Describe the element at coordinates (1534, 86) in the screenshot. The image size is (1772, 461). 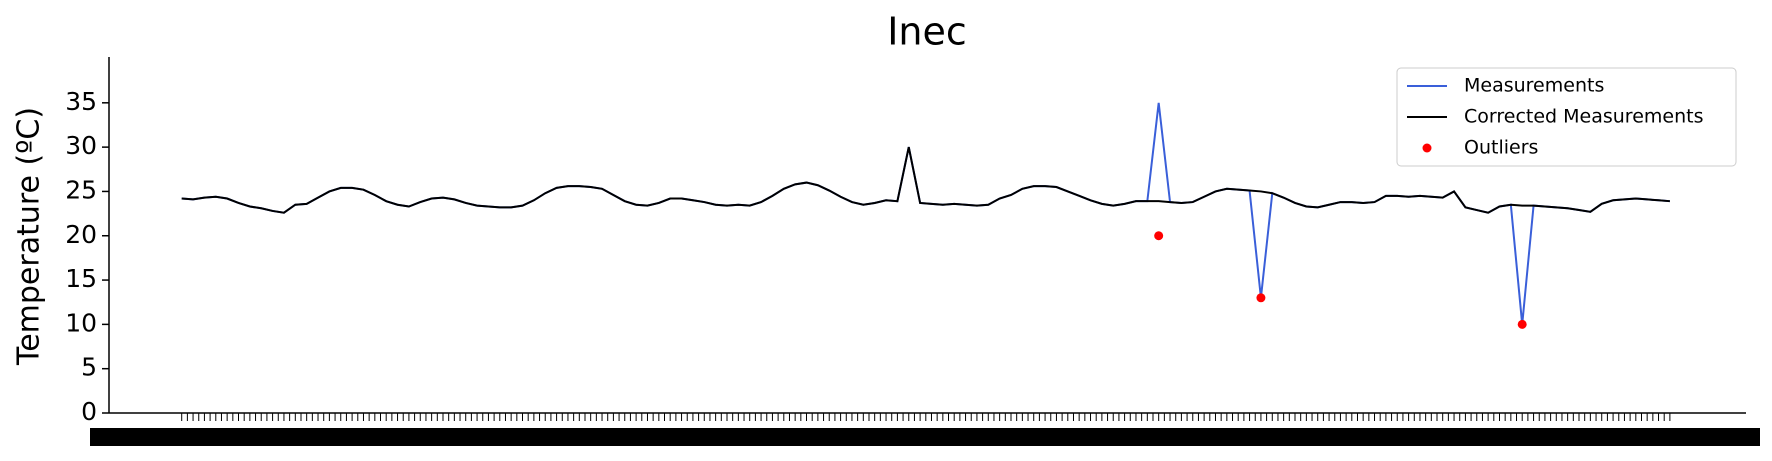
I see `legend-label: Measurements` at that location.